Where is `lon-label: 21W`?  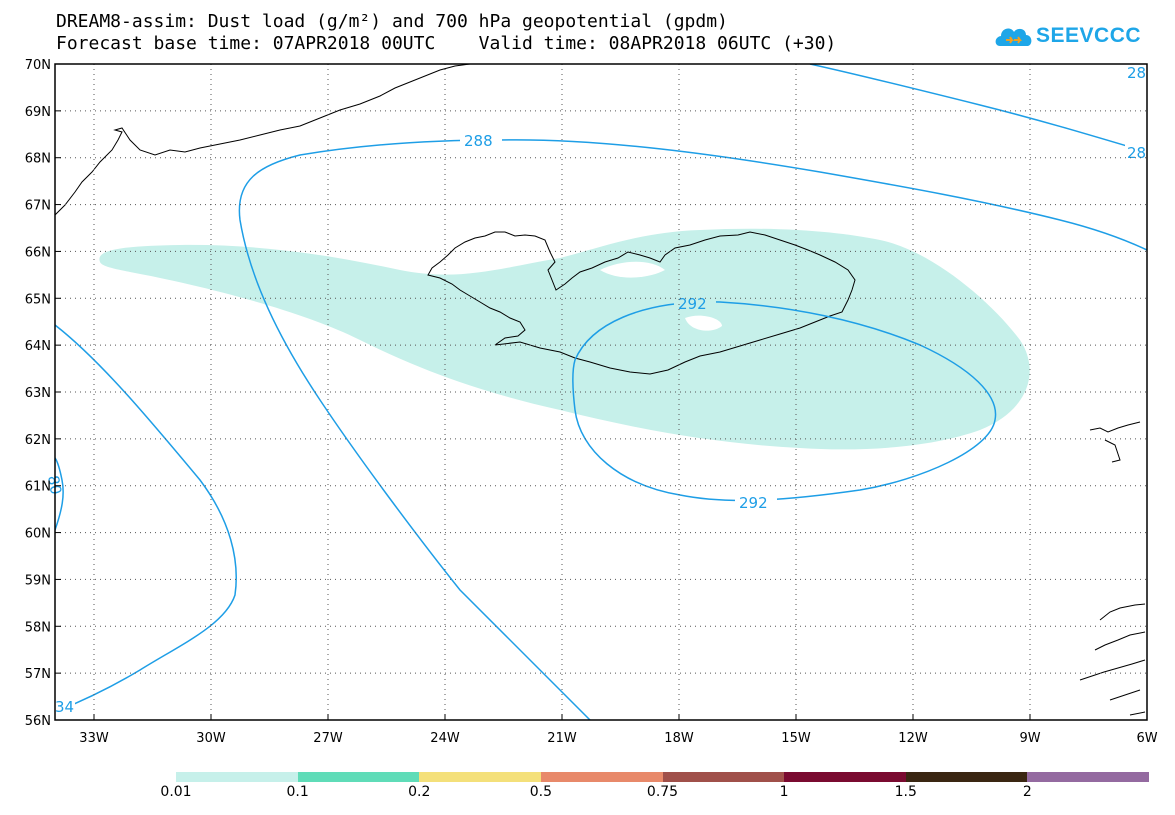 lon-label: 21W is located at coordinates (562, 738).